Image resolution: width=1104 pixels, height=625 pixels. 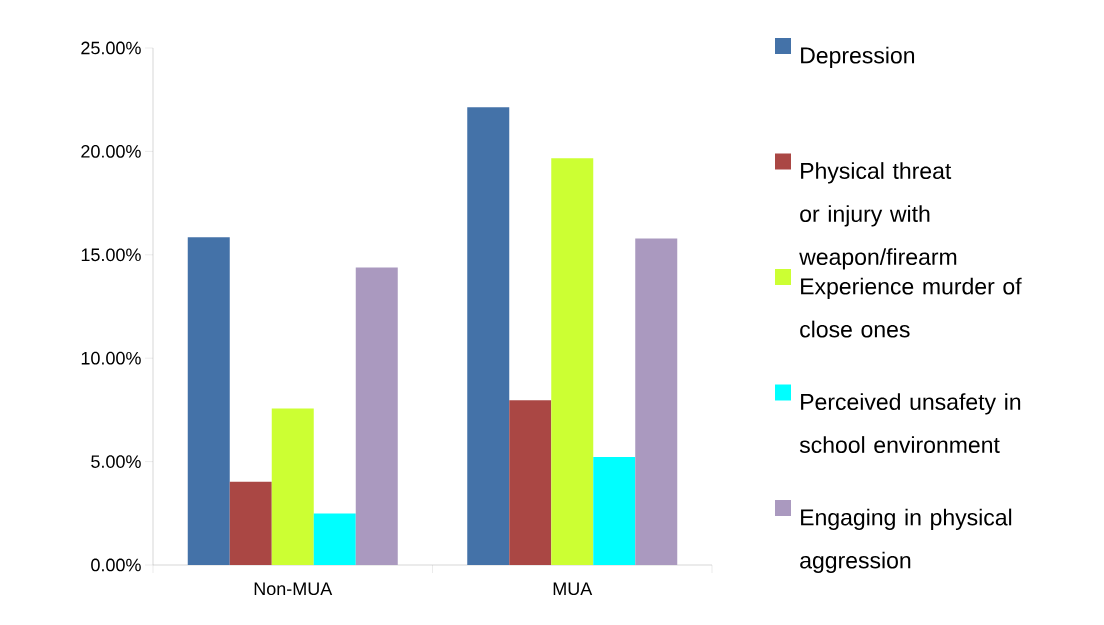 I want to click on x-tick-label: MUA, so click(x=573, y=589).